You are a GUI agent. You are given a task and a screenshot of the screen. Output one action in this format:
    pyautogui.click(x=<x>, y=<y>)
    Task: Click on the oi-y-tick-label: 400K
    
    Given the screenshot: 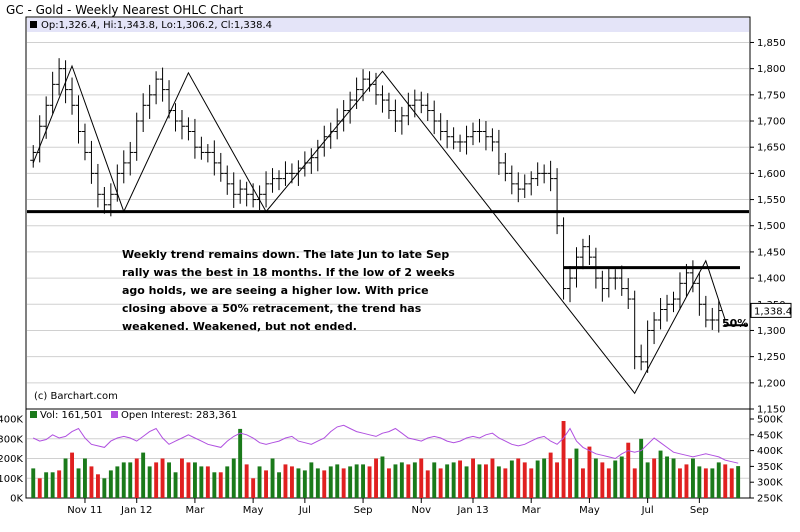 What is the action you would take?
    pyautogui.click(x=770, y=451)
    